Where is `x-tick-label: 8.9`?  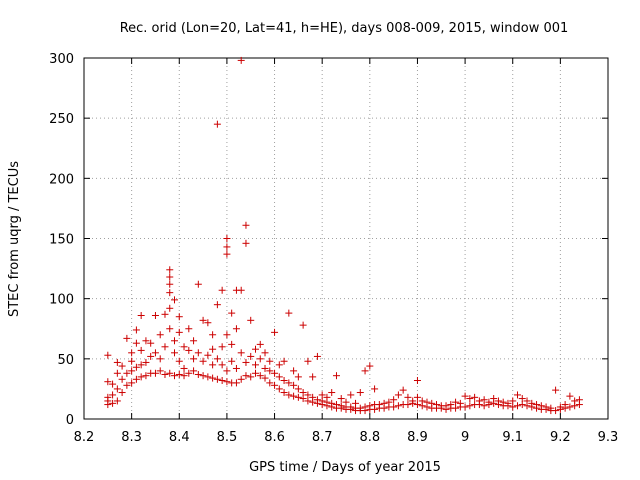 x-tick-label: 8.9 is located at coordinates (417, 437).